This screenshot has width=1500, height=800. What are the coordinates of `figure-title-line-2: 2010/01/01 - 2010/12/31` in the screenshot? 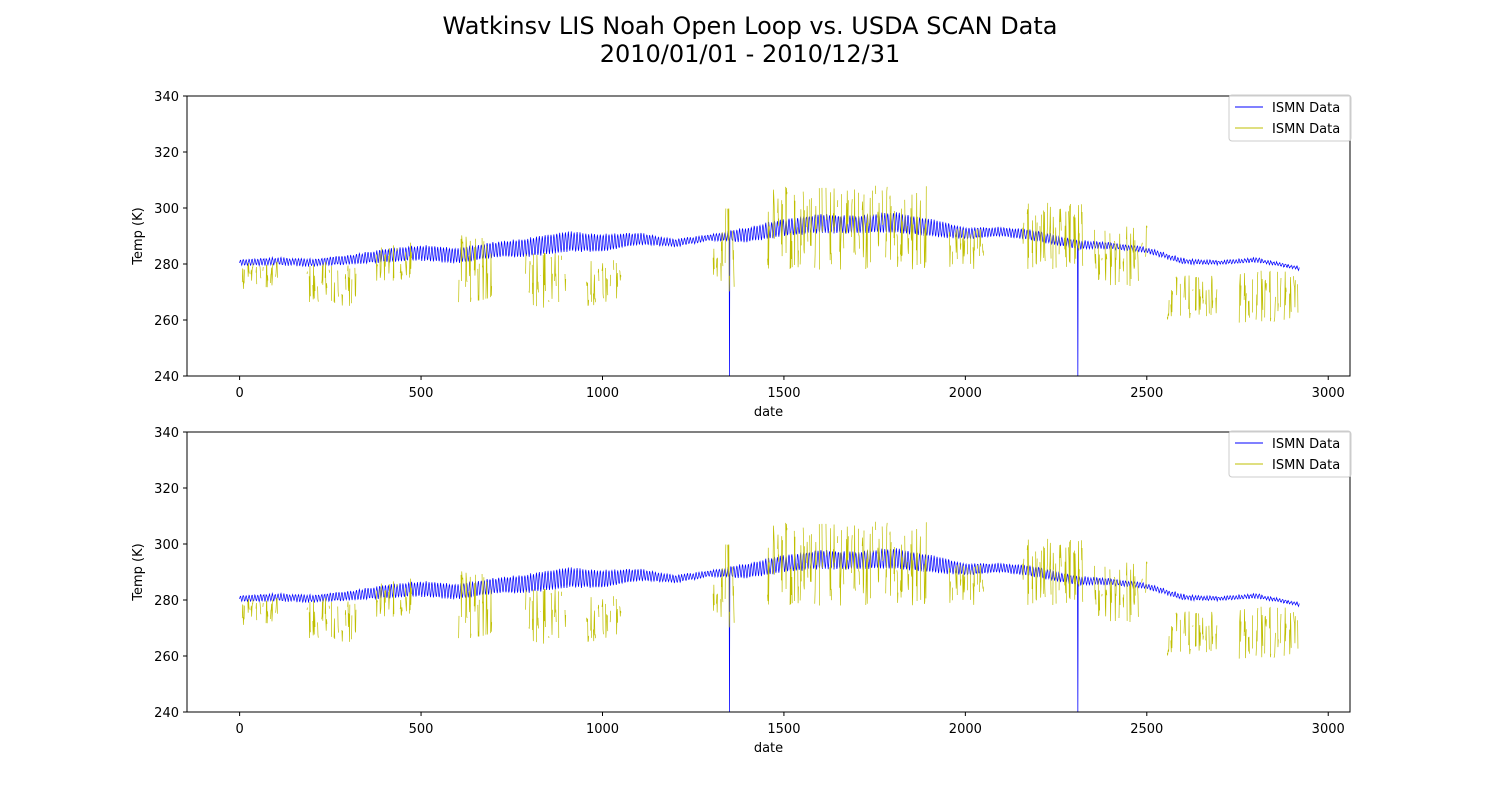 It's located at (750, 54).